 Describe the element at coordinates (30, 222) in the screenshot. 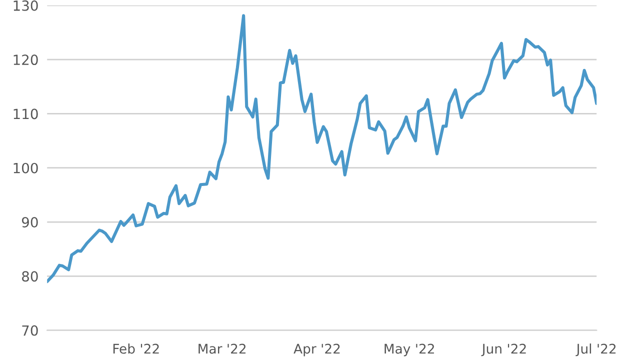

I see `y-tick-label: 90` at that location.